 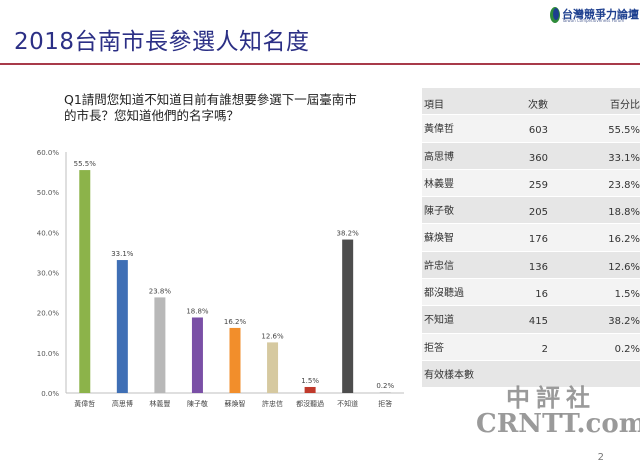 What do you see at coordinates (624, 322) in the screenshot?
I see `row-percent: 38.2%` at bounding box center [624, 322].